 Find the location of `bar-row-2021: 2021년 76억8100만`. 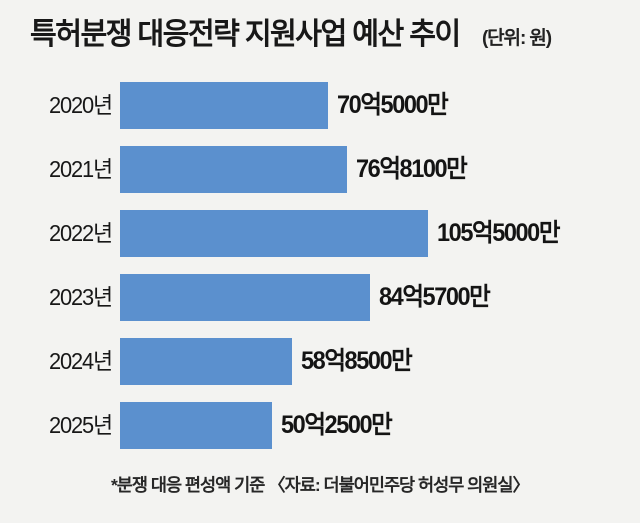

bar-row-2021: 2021년 76억8100만 is located at coordinates (320, 169).